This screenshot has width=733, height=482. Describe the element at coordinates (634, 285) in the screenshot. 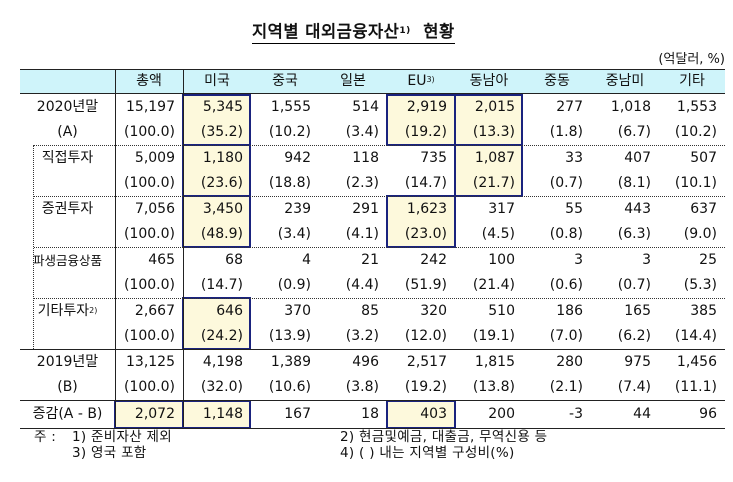

I see `table-cell-share: (0.7)` at that location.